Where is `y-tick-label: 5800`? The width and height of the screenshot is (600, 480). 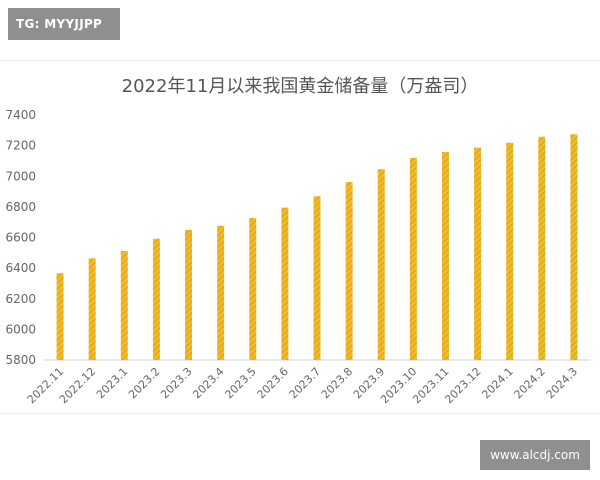 y-tick-label: 5800 is located at coordinates (20, 360).